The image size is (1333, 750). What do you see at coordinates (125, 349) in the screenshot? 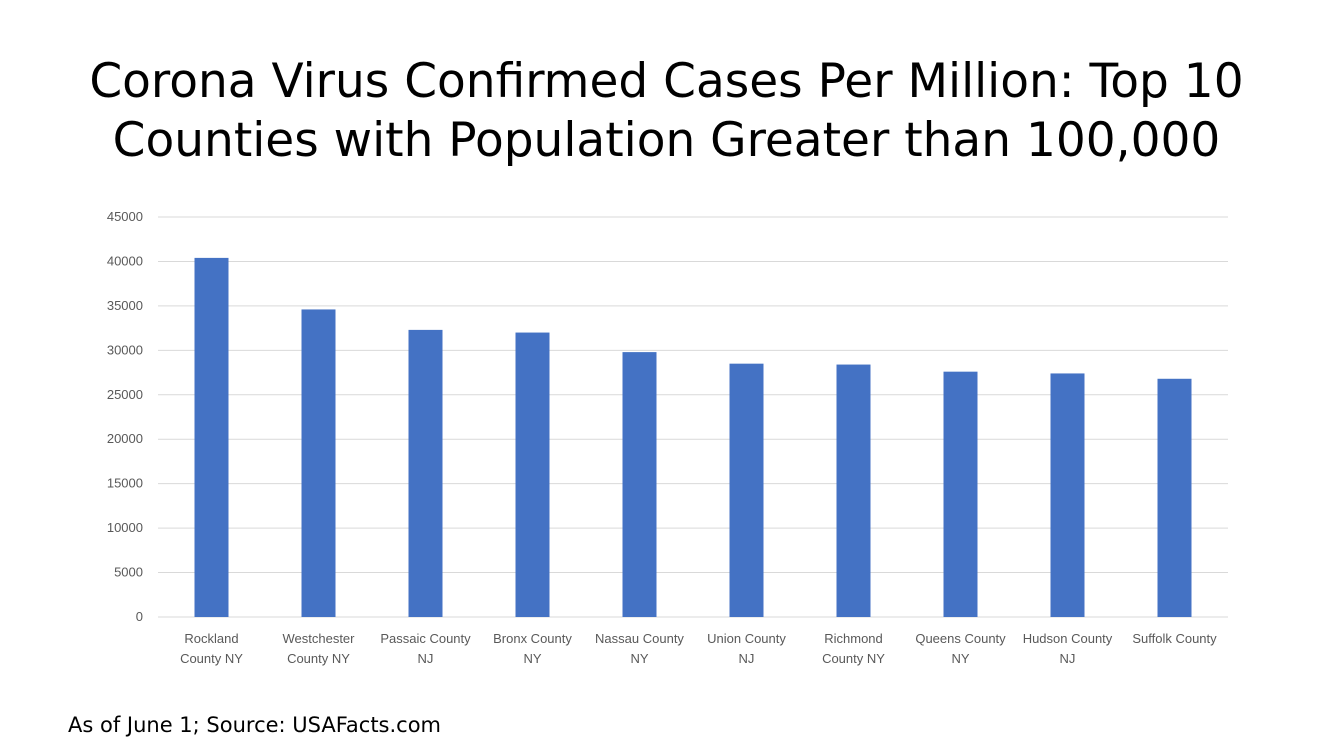
I see `y-tick-label: 30000` at bounding box center [125, 349].